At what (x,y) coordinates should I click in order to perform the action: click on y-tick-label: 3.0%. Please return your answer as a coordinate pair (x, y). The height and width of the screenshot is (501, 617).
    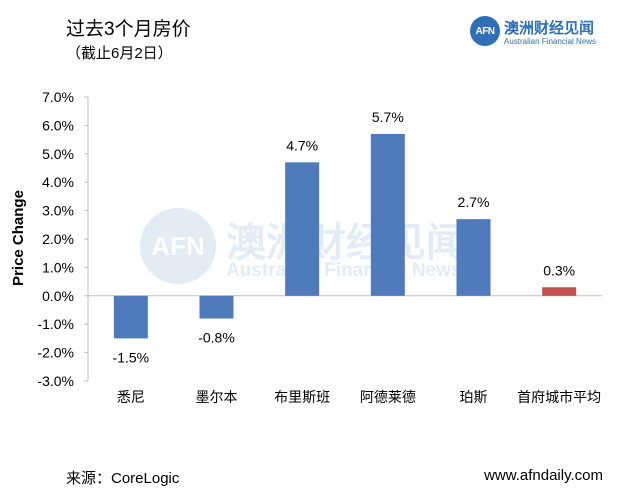
    Looking at the image, I should click on (58, 211).